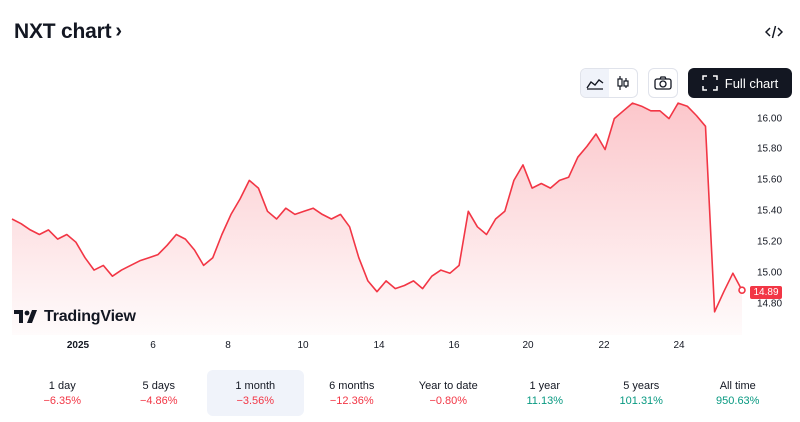 The width and height of the screenshot is (800, 422). What do you see at coordinates (641, 393) in the screenshot?
I see `period-button: 5 years 101.31%` at bounding box center [641, 393].